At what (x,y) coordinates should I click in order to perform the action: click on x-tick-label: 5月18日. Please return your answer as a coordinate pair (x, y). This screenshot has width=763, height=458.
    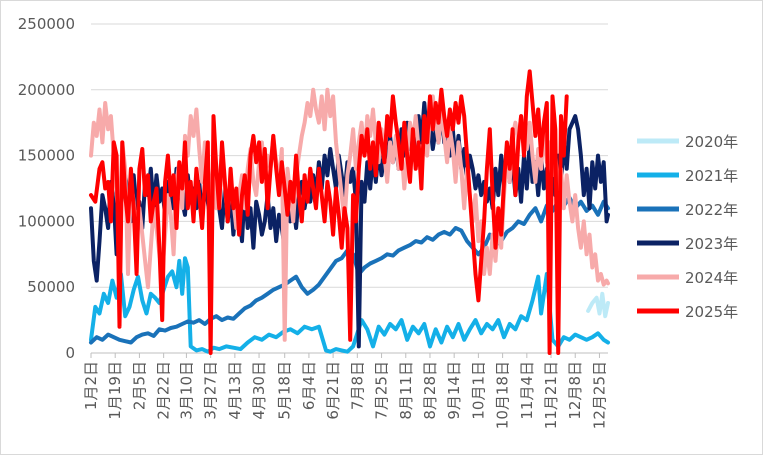
    Looking at the image, I should click on (285, 390).